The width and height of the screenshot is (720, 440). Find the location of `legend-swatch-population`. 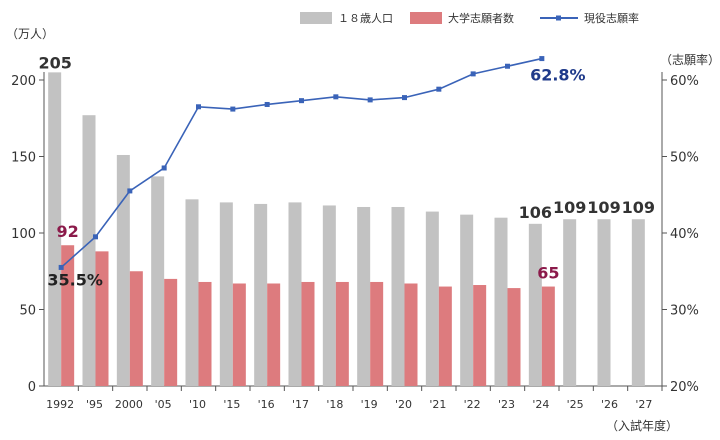

legend-swatch-population is located at coordinates (316, 18).